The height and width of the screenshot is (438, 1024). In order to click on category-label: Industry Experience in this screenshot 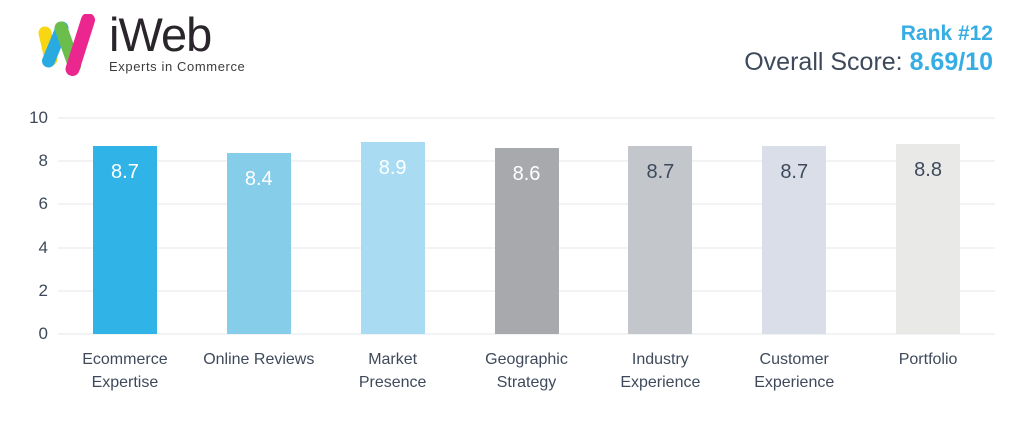, I will do `click(660, 371)`.